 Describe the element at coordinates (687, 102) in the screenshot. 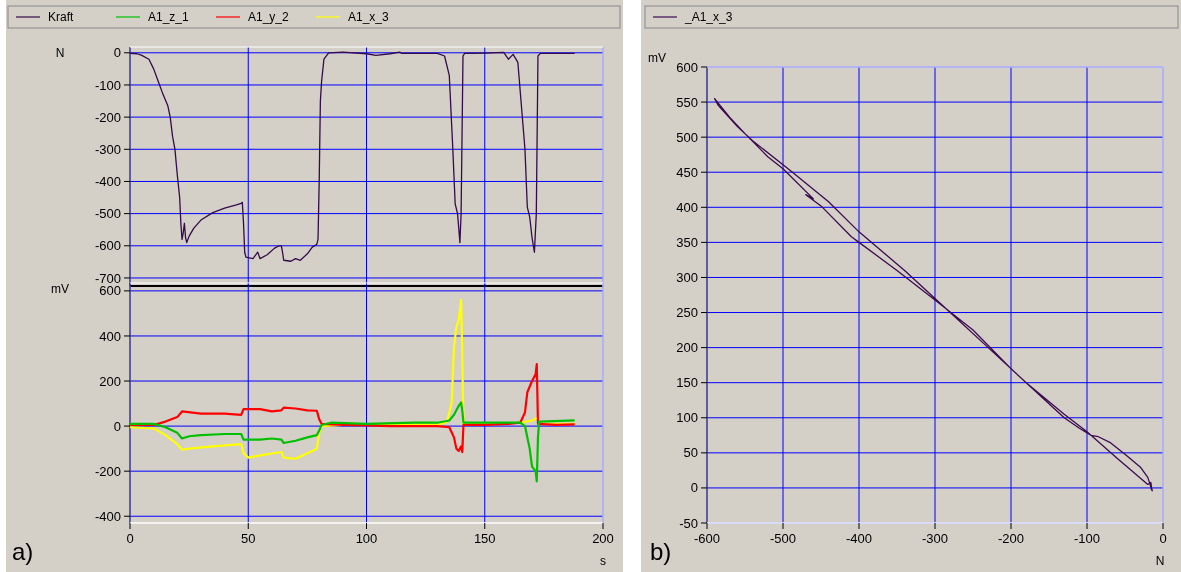

I see `y-tick-label: 550` at that location.